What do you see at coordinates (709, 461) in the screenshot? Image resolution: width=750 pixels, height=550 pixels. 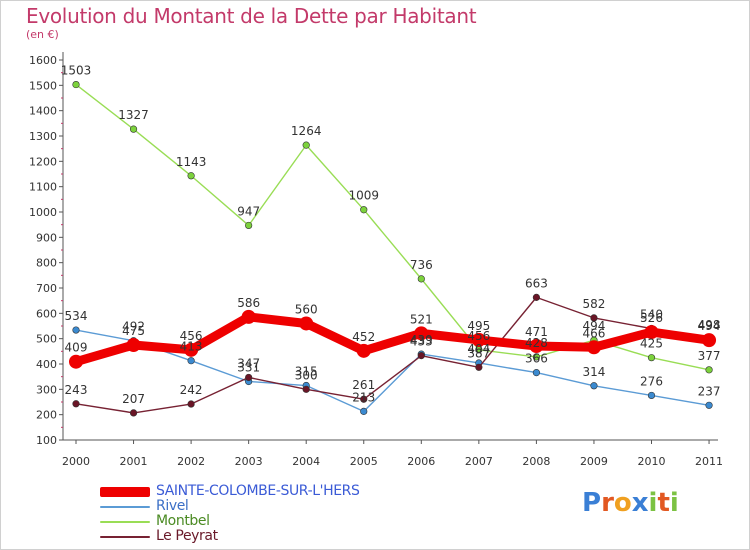 I see `x-tick-label: 2011` at bounding box center [709, 461].